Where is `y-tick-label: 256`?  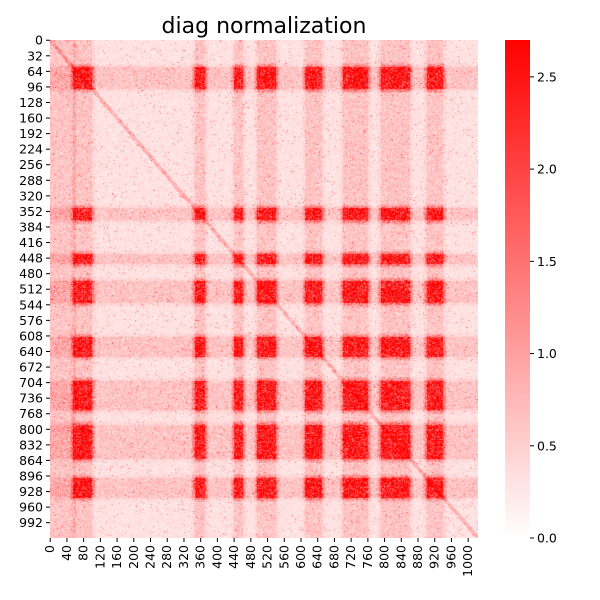 y-tick-label: 256 is located at coordinates (31, 164).